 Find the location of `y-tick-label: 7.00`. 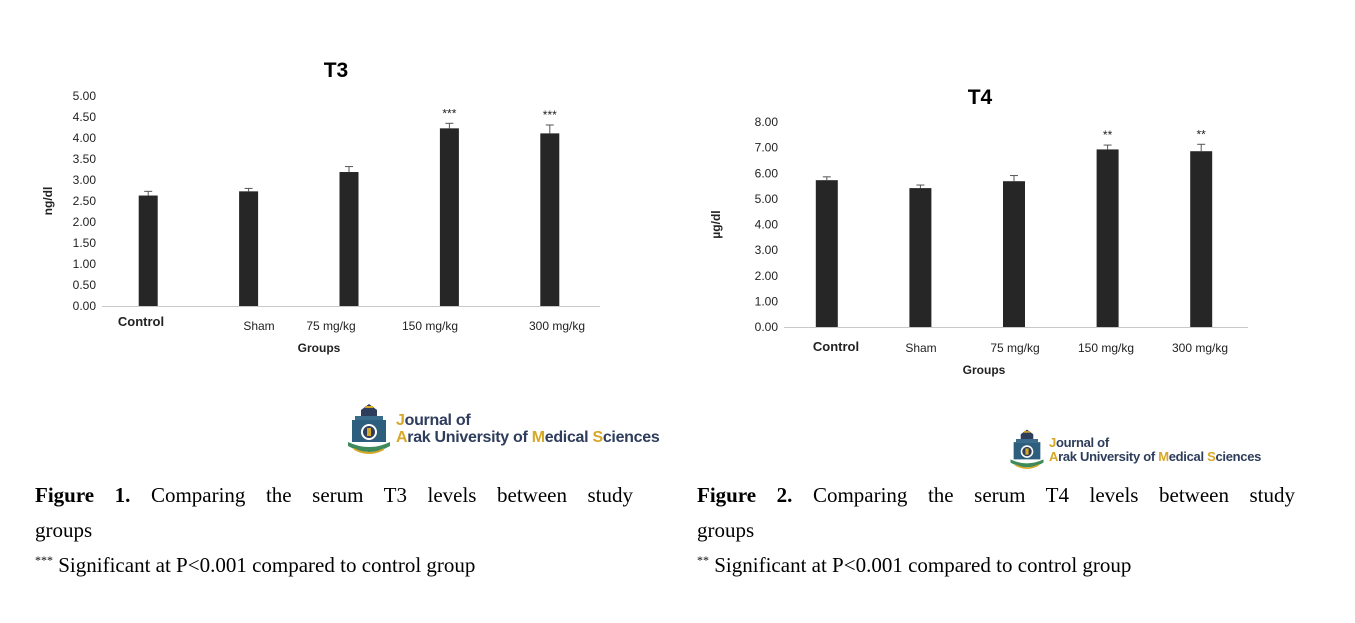

y-tick-label: 7.00 is located at coordinates (767, 148).